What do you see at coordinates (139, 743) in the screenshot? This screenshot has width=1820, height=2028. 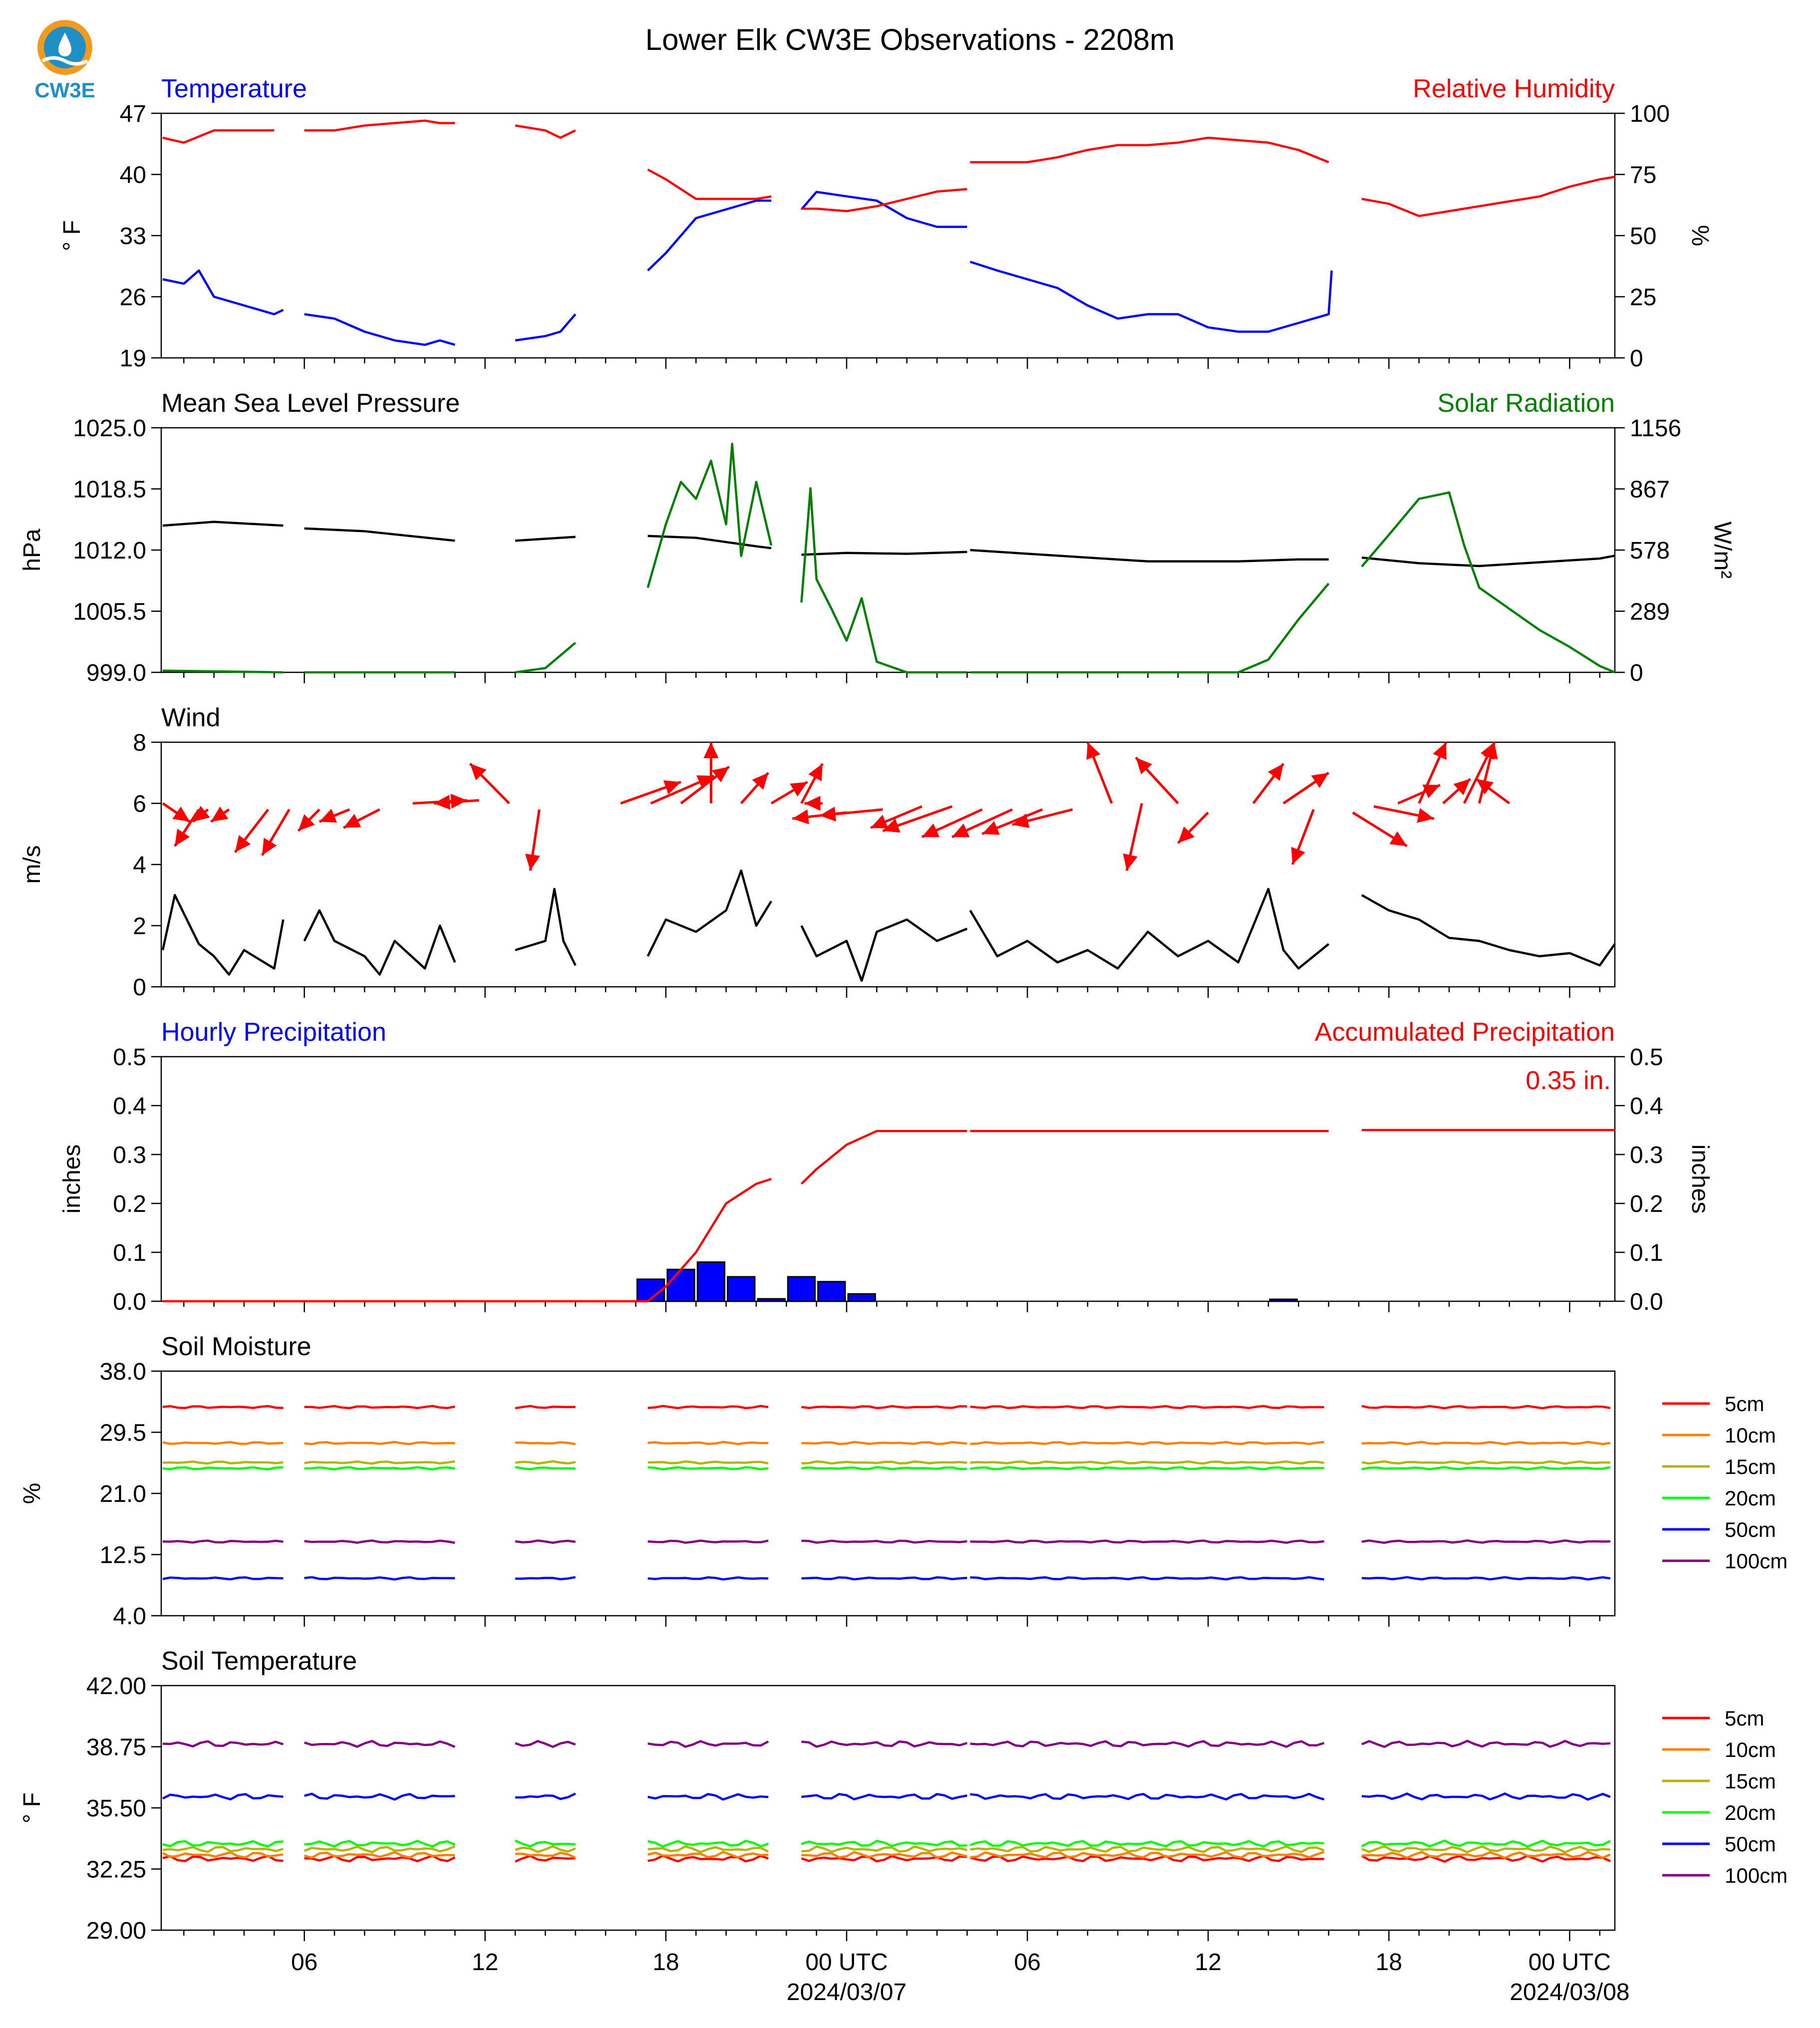 I see `y-tick-label: 8` at bounding box center [139, 743].